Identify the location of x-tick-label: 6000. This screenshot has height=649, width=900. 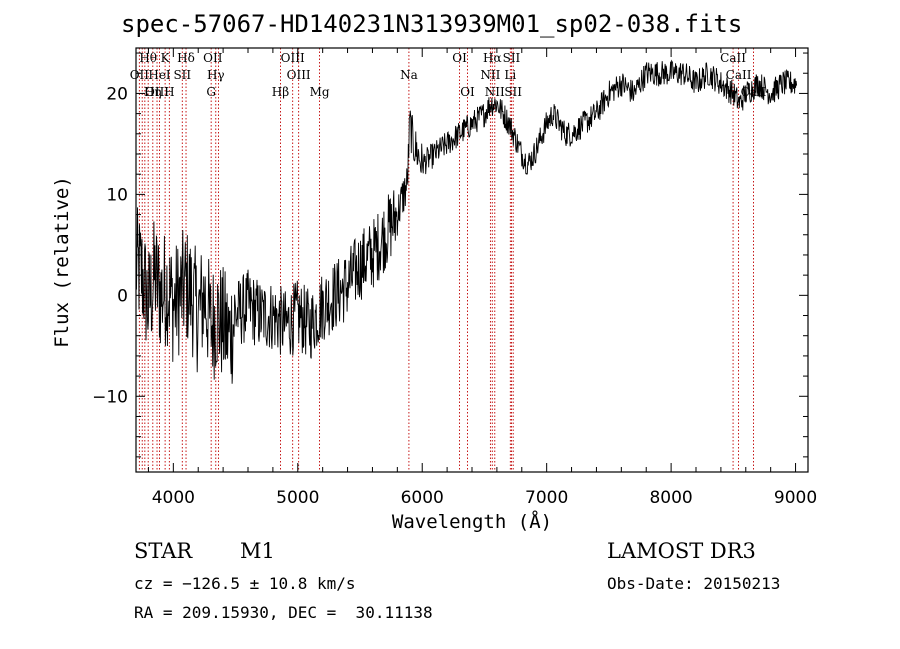
(422, 498).